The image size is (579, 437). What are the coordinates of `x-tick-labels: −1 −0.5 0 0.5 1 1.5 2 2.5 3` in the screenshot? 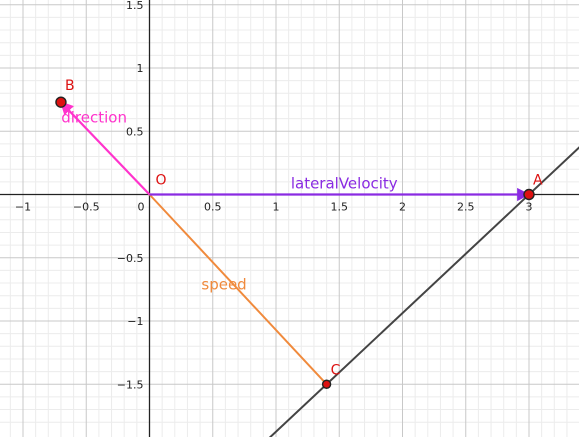 It's located at (274, 207).